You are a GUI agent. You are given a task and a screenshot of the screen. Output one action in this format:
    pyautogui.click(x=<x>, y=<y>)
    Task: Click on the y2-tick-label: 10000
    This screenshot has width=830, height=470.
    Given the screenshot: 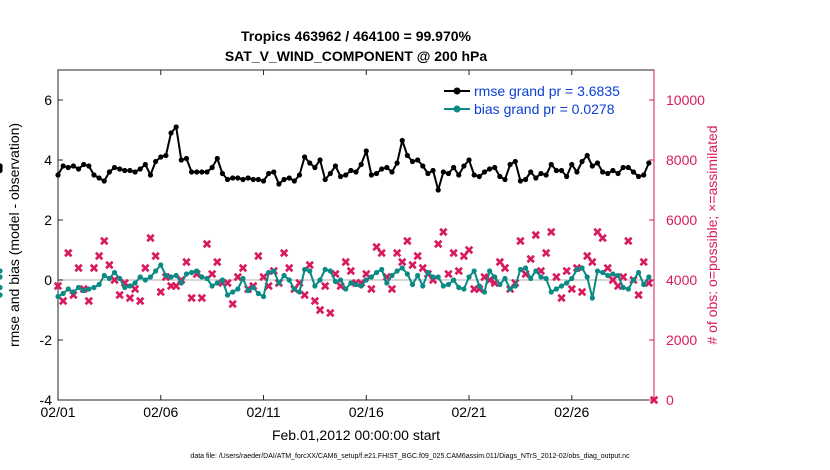 What is the action you would take?
    pyautogui.click(x=685, y=100)
    